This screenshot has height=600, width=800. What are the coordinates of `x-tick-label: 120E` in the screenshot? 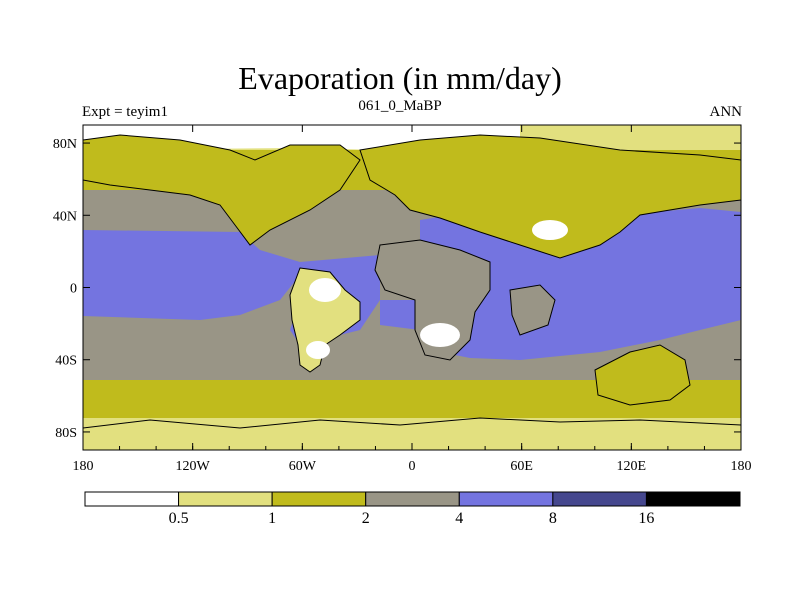 It's located at (632, 466).